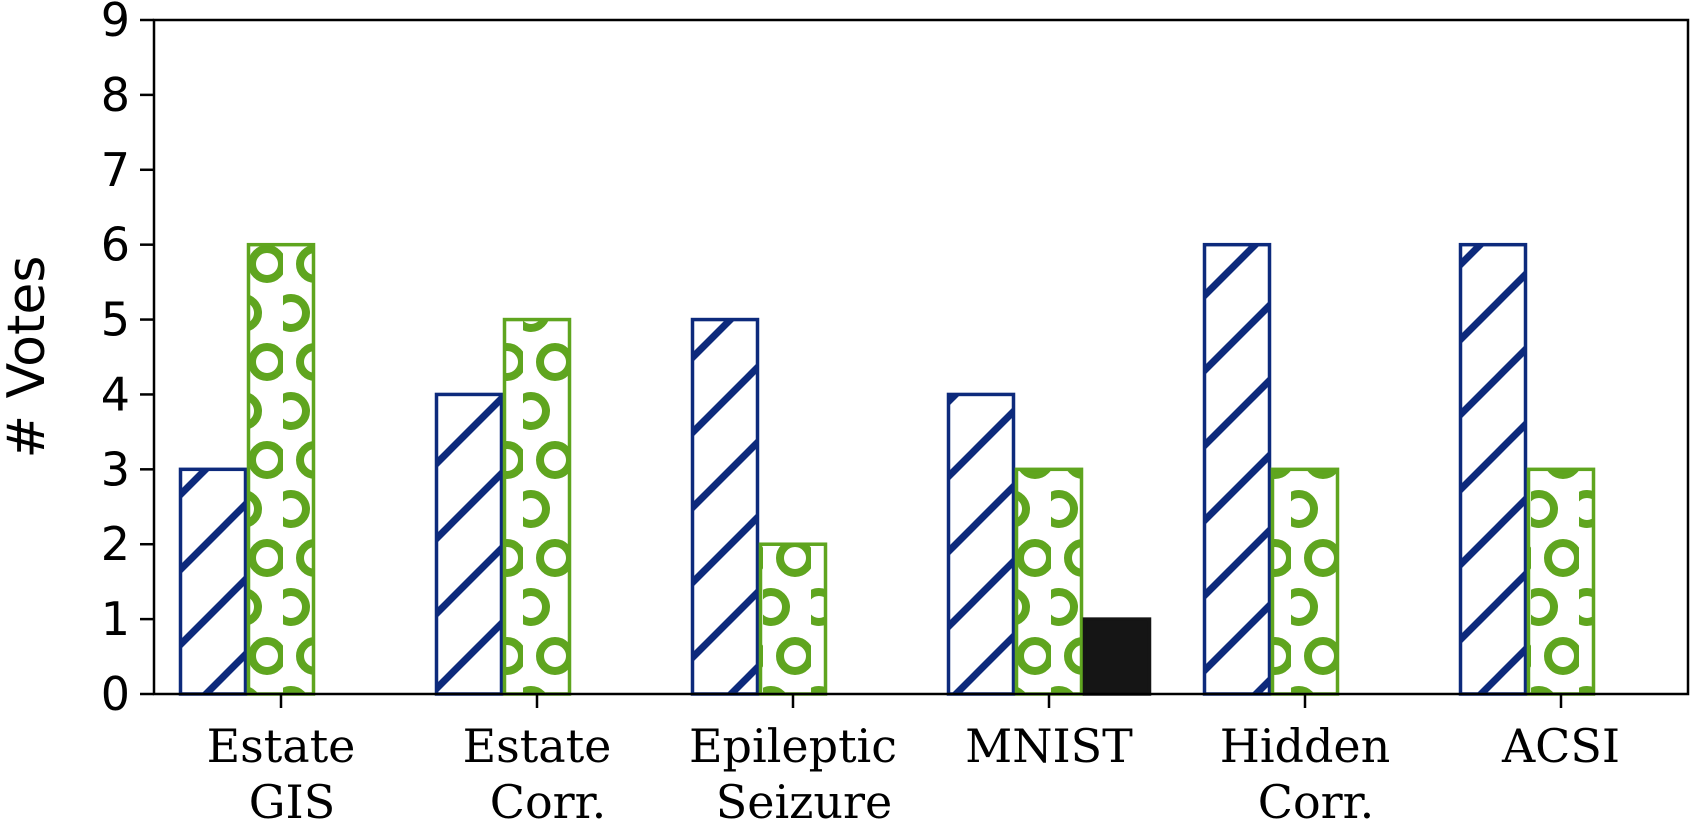 The width and height of the screenshot is (1694, 833). Describe the element at coordinates (115, 469) in the screenshot. I see `y-tick-label: 3` at that location.